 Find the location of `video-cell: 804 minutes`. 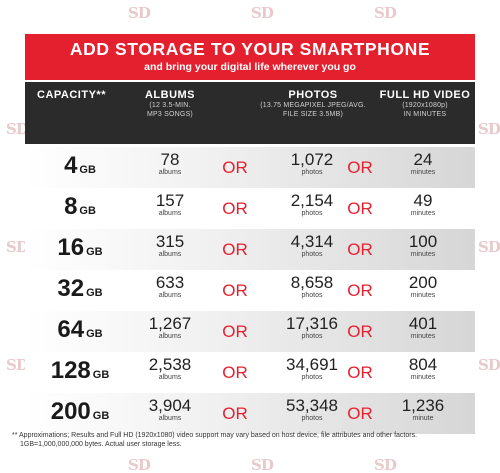

video-cell: 804 minutes is located at coordinates (423, 368).